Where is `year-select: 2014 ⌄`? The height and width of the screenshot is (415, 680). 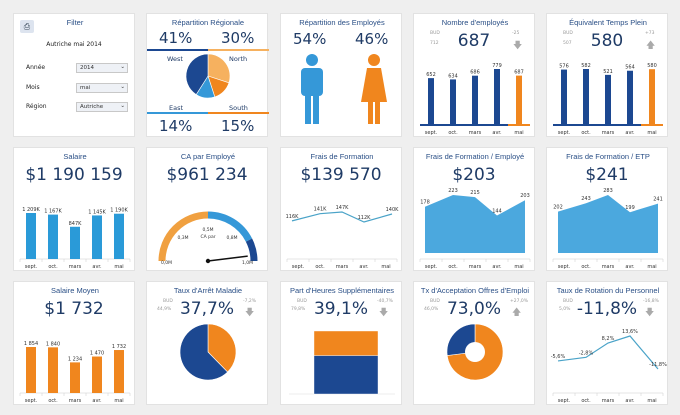 year-select: 2014 ⌄ is located at coordinates (102, 68).